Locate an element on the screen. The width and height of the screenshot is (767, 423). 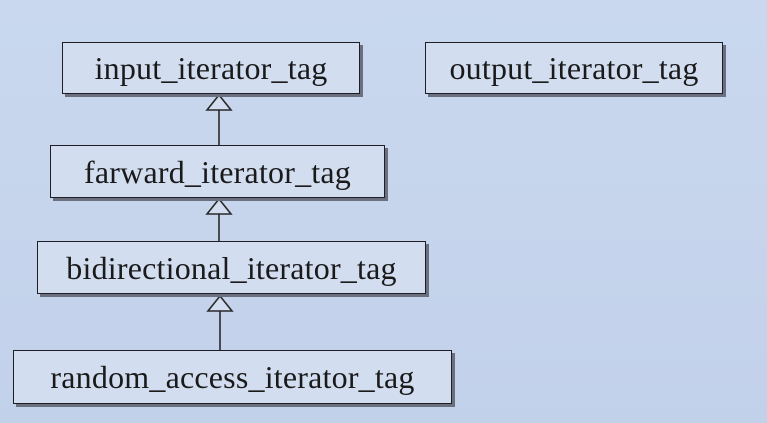
edge-forward-to-input is located at coordinates (219, 119).